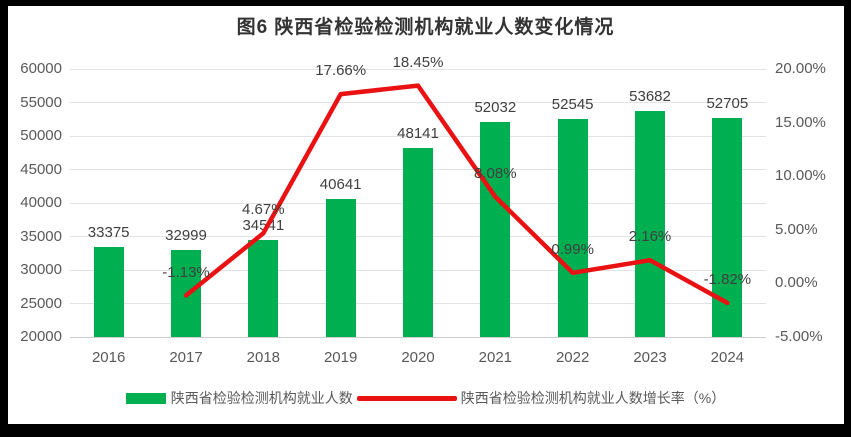 Image resolution: width=851 pixels, height=437 pixels. What do you see at coordinates (186, 357) in the screenshot?
I see `x-axis-label-2017: 2017` at bounding box center [186, 357].